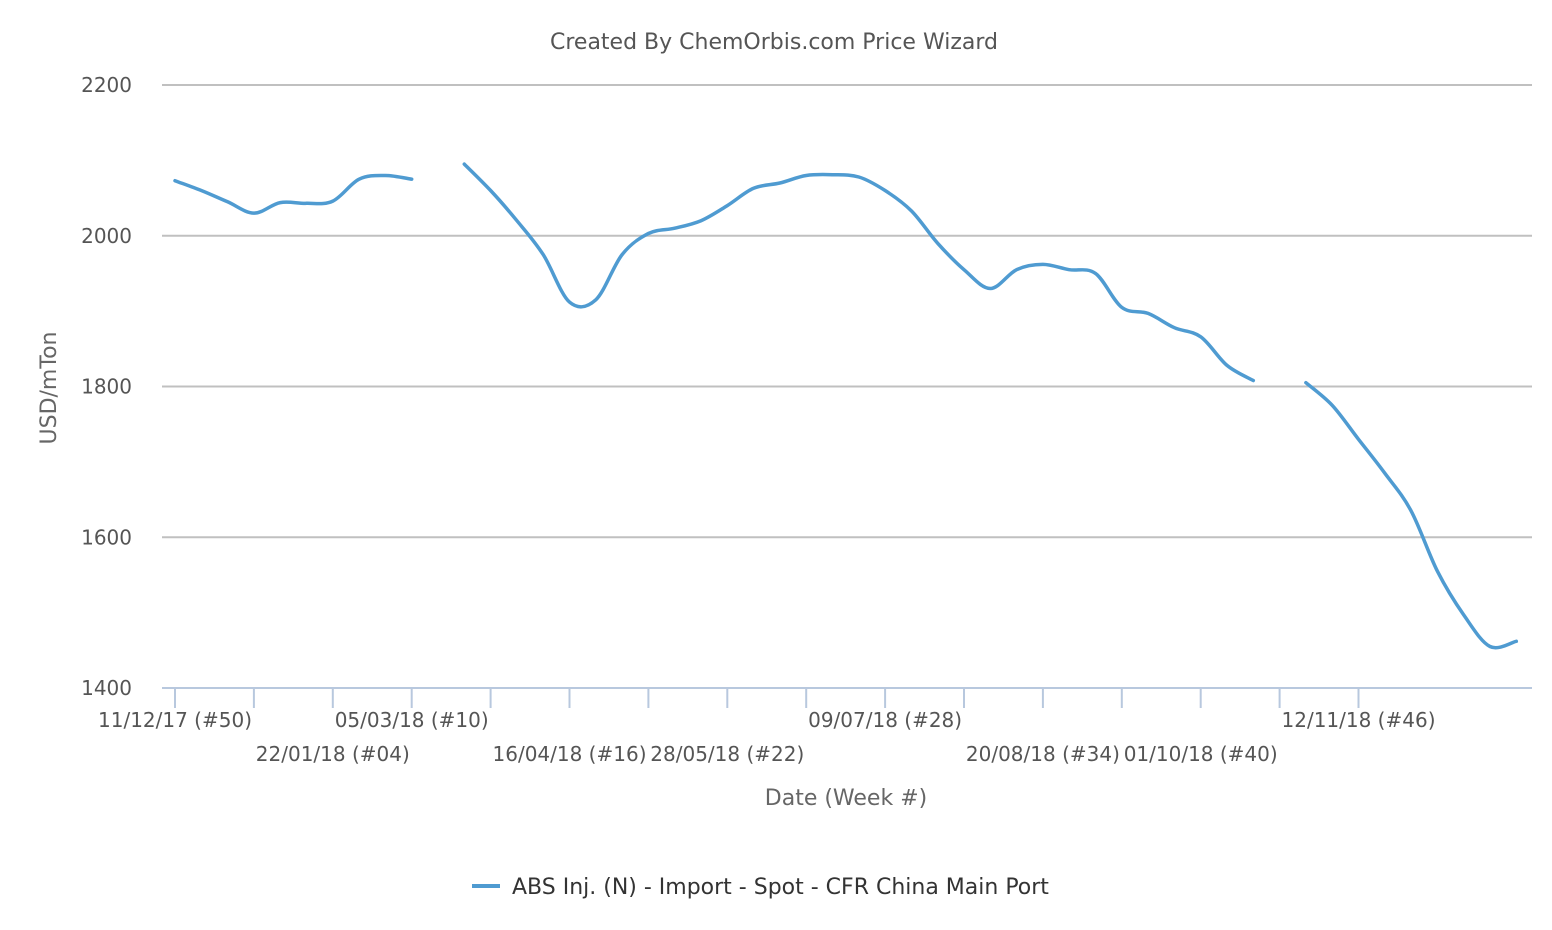 Image resolution: width=1552 pixels, height=930 pixels. I want to click on y-tick-label: 1800, so click(106, 387).